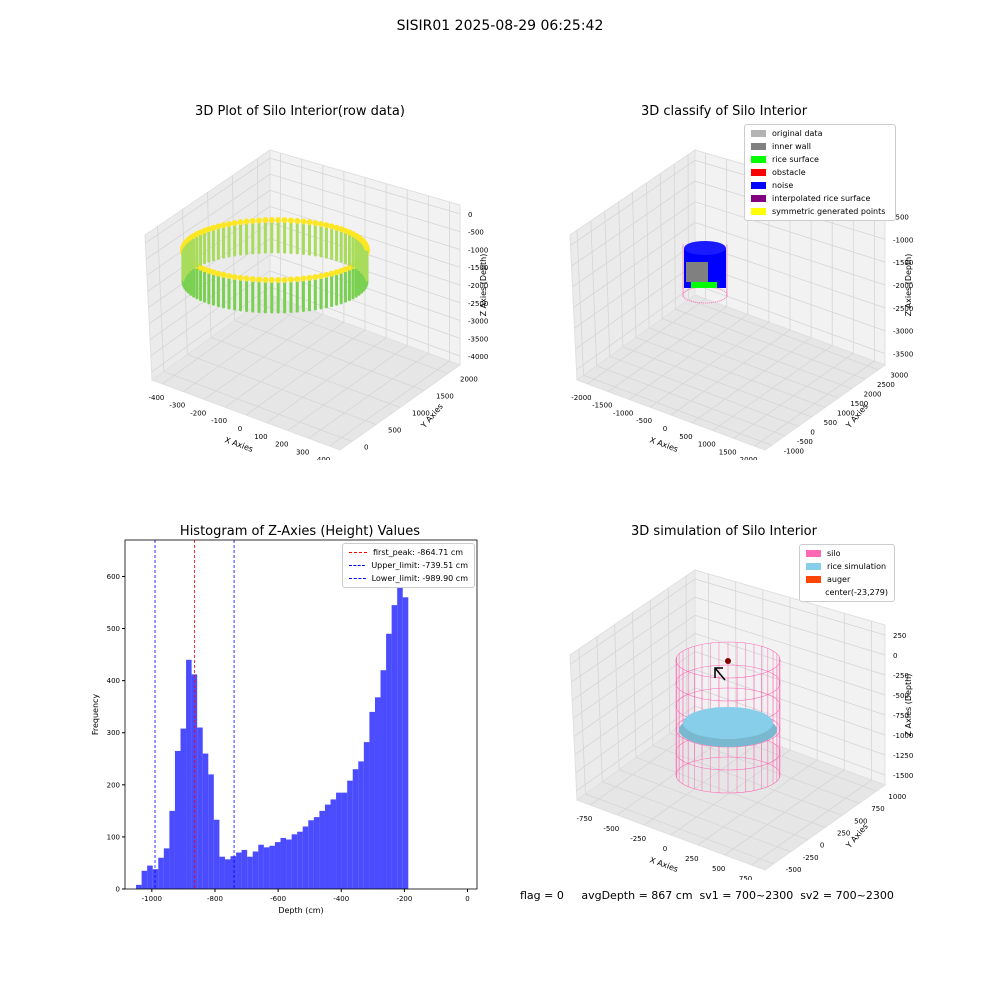 This screenshot has width=1000, height=1000. What do you see at coordinates (469, 380) in the screenshot?
I see `raw-y-tick: 2000` at bounding box center [469, 380].